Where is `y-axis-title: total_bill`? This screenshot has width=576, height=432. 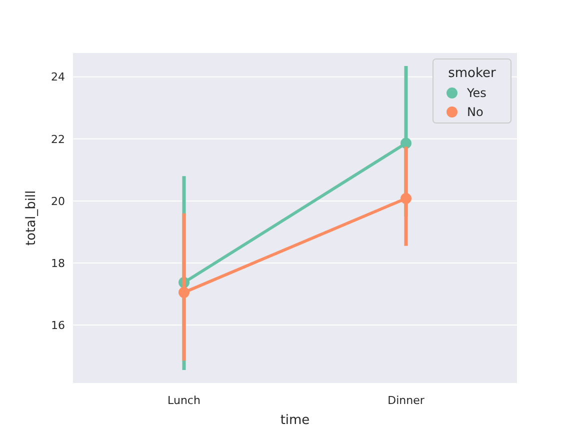
y-axis-title: total_bill is located at coordinates (31, 218).